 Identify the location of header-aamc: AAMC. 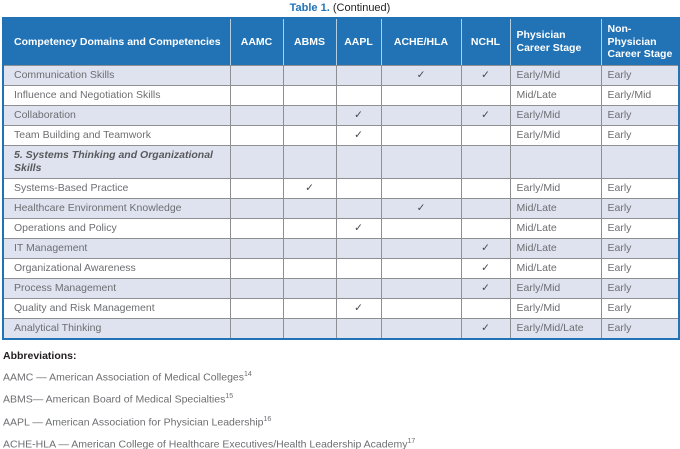
(256, 42).